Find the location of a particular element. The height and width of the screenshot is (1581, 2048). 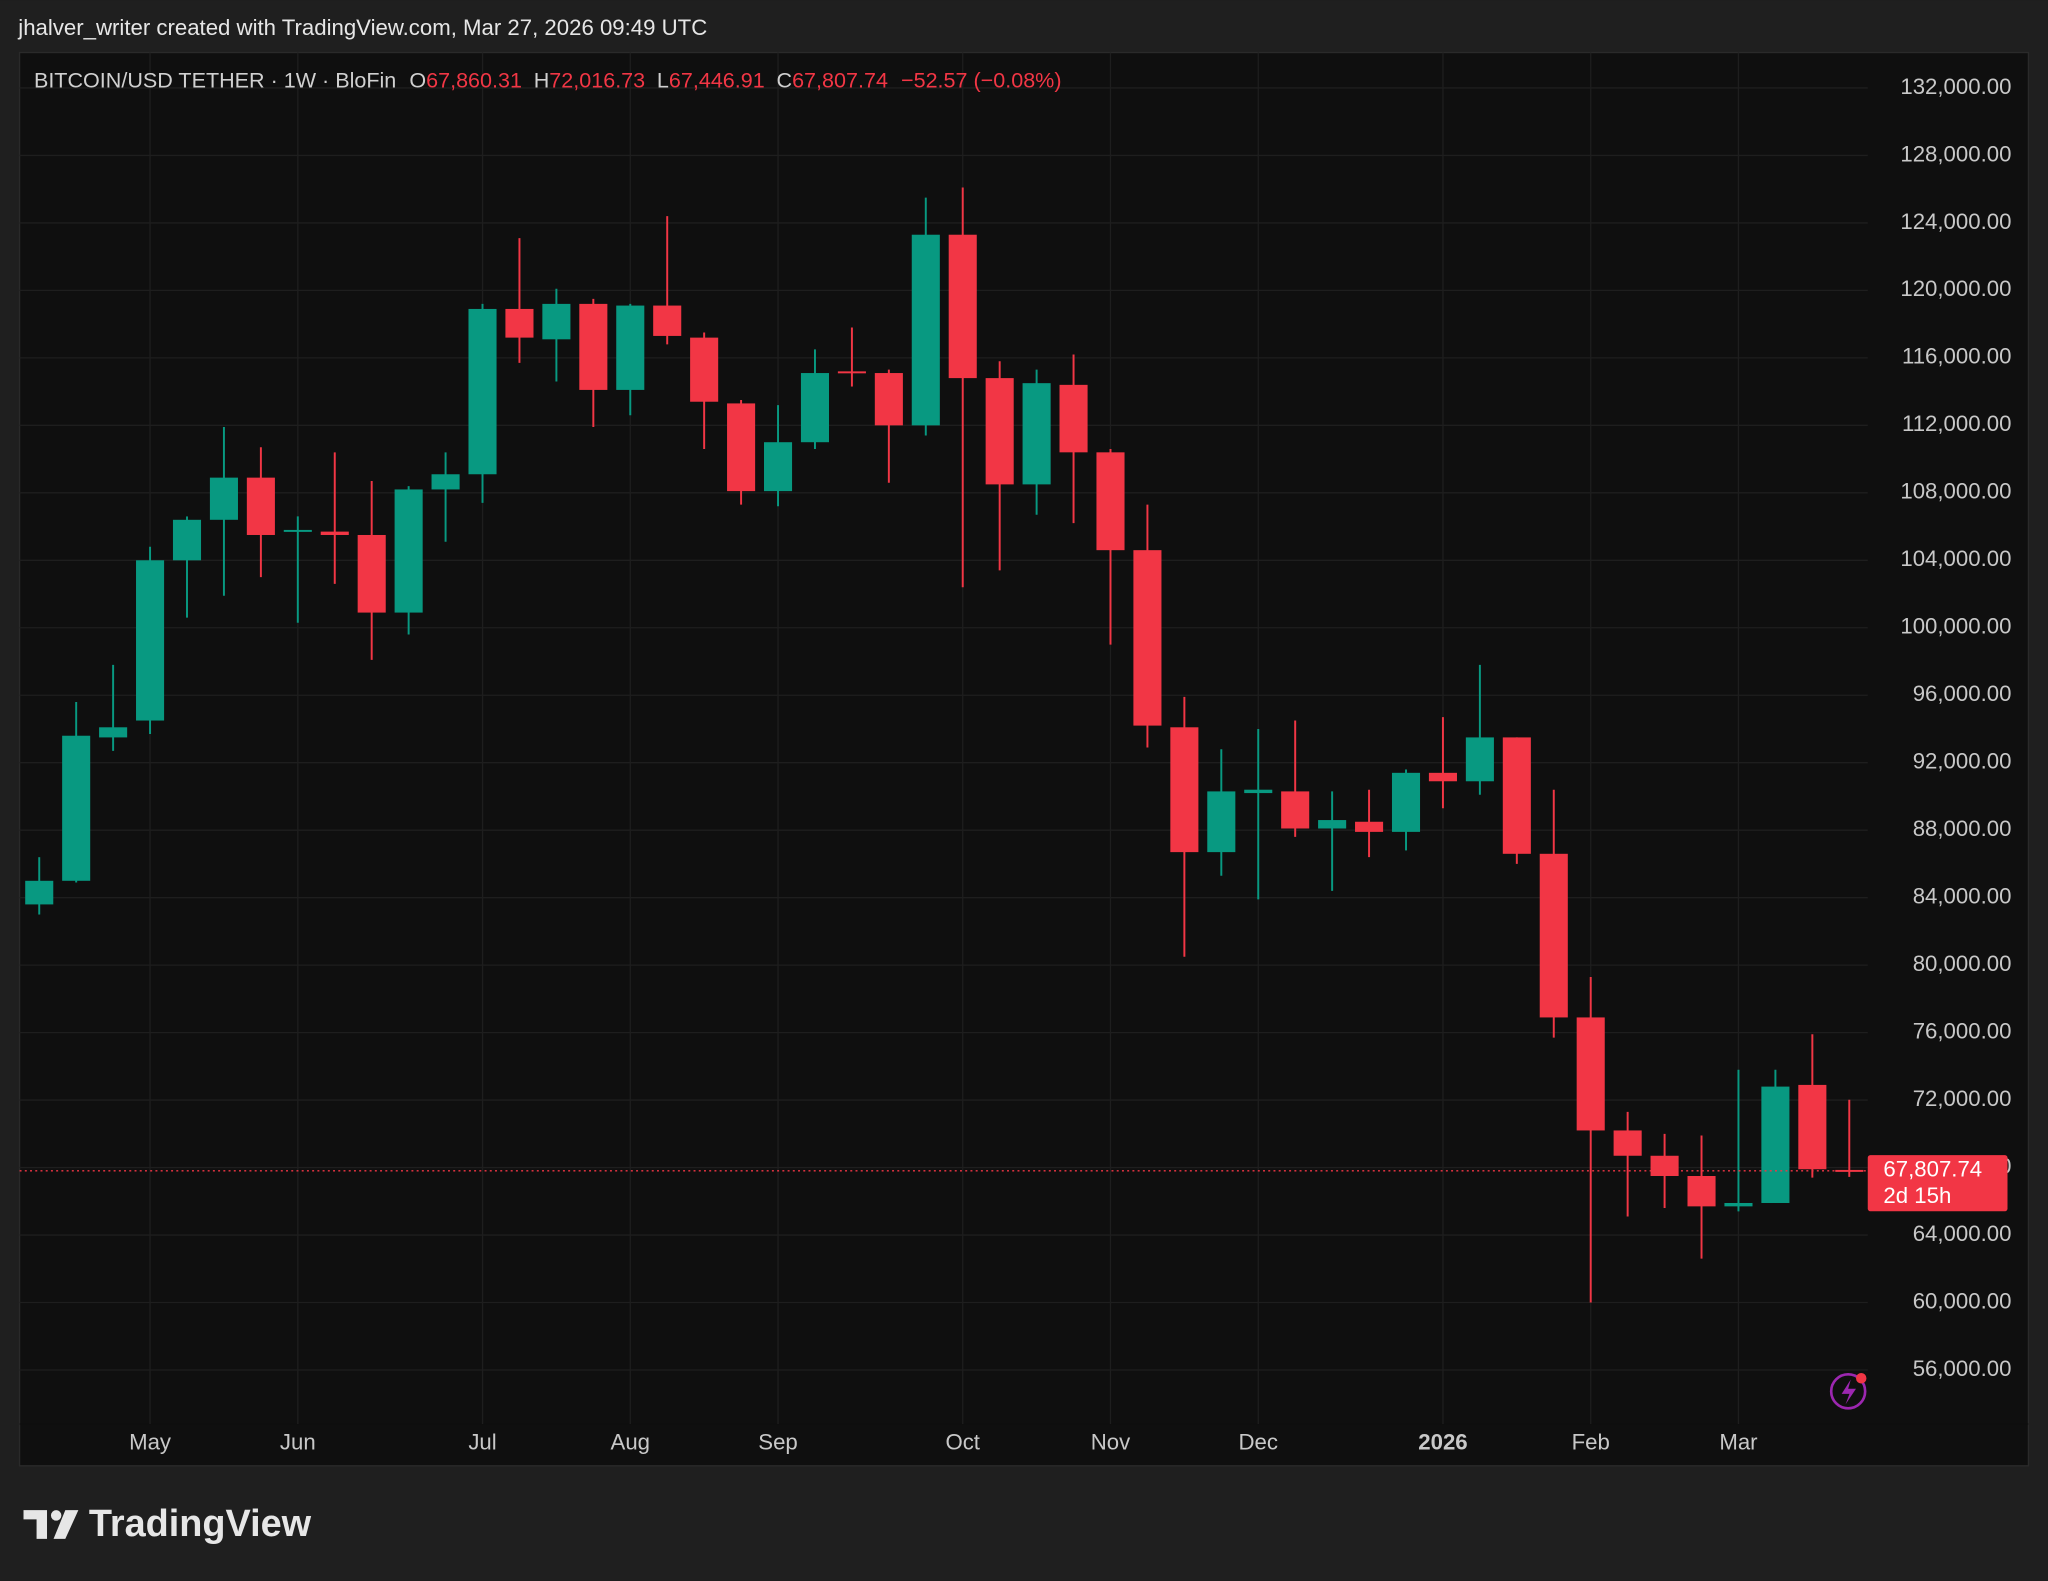

y-tick-label: 104,000.00 is located at coordinates (1955, 558).